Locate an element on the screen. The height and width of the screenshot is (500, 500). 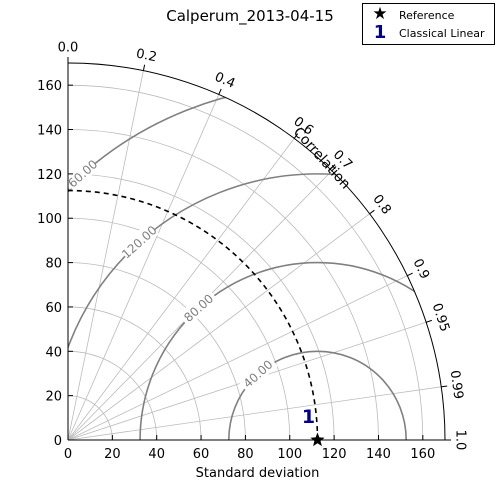
legend-item-classical-linear: 1 Classical Linear is located at coordinates (428, 32).